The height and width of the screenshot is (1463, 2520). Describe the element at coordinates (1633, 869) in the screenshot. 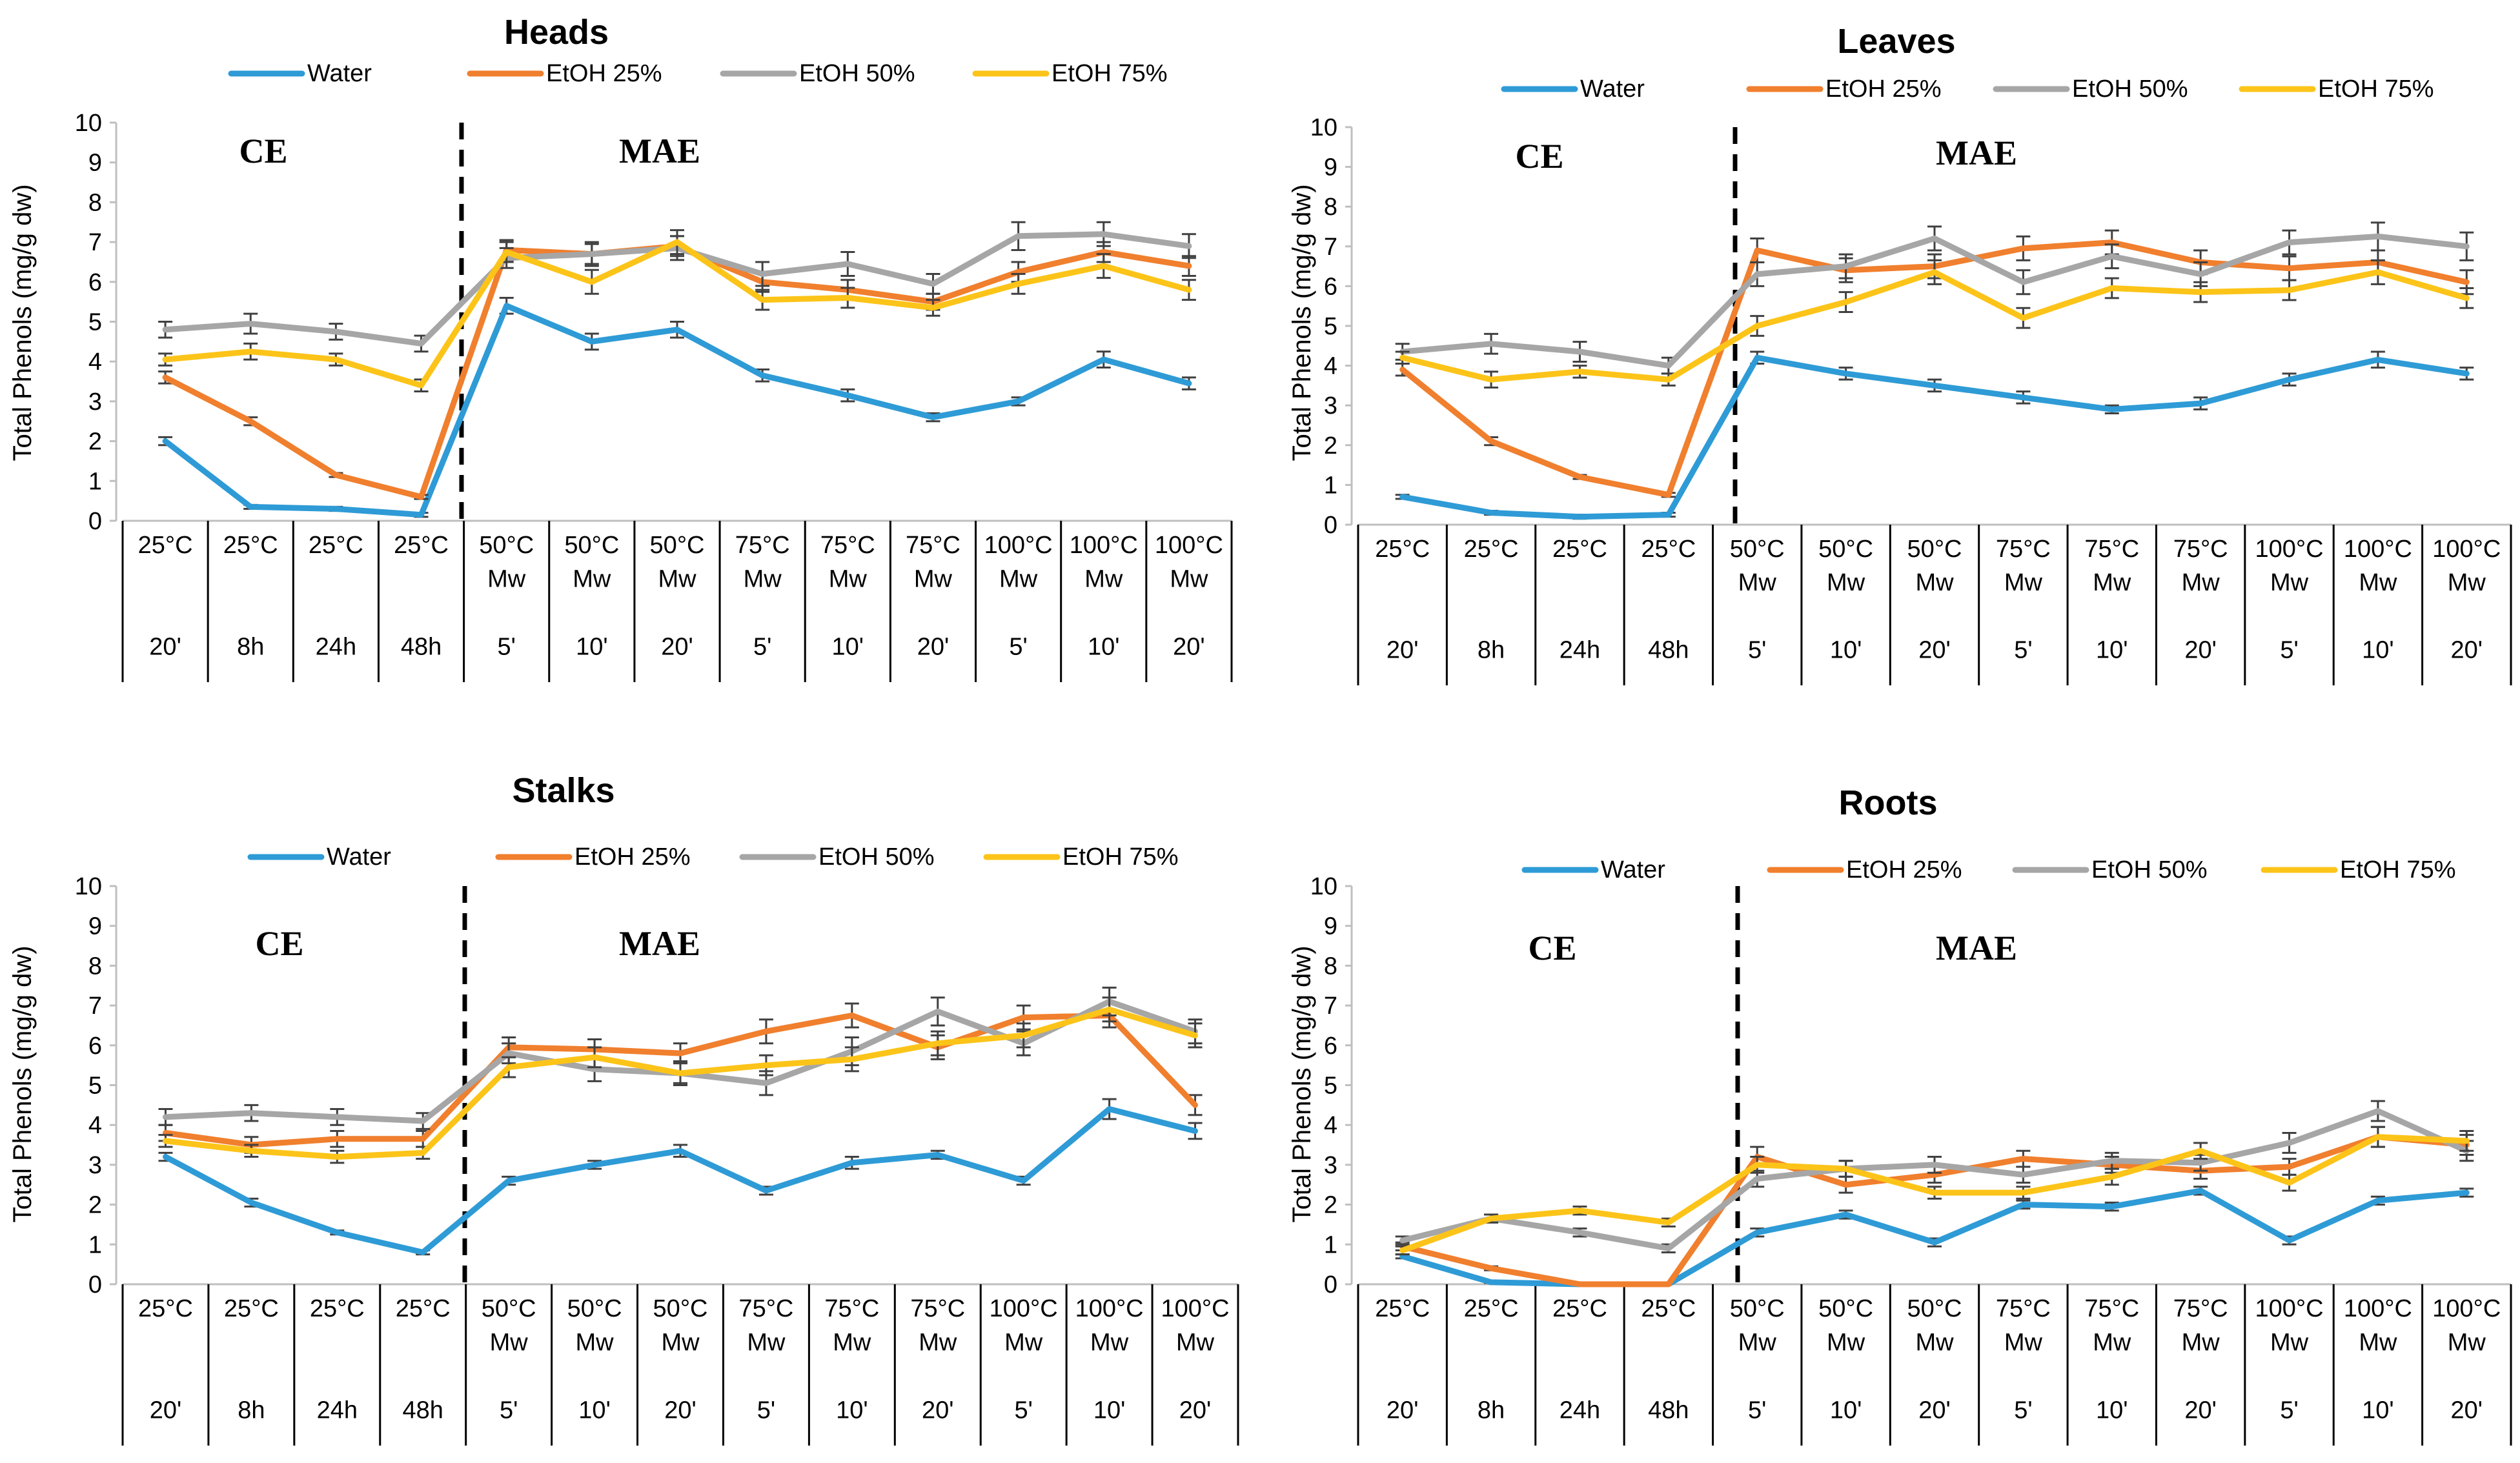

I see `legend-entry-0: Water` at that location.